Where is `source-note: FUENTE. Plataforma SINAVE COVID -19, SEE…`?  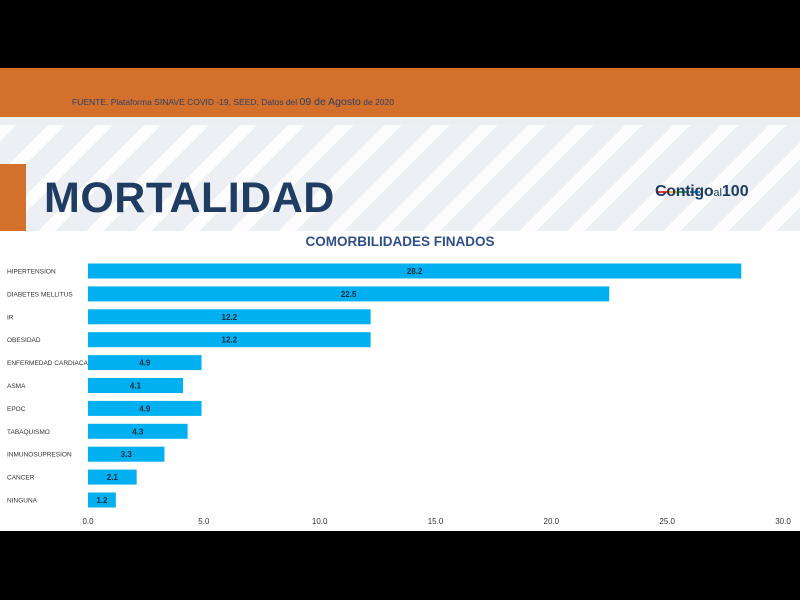
source-note: FUENTE. Plataforma SINAVE COVID -19, SEE… is located at coordinates (233, 102).